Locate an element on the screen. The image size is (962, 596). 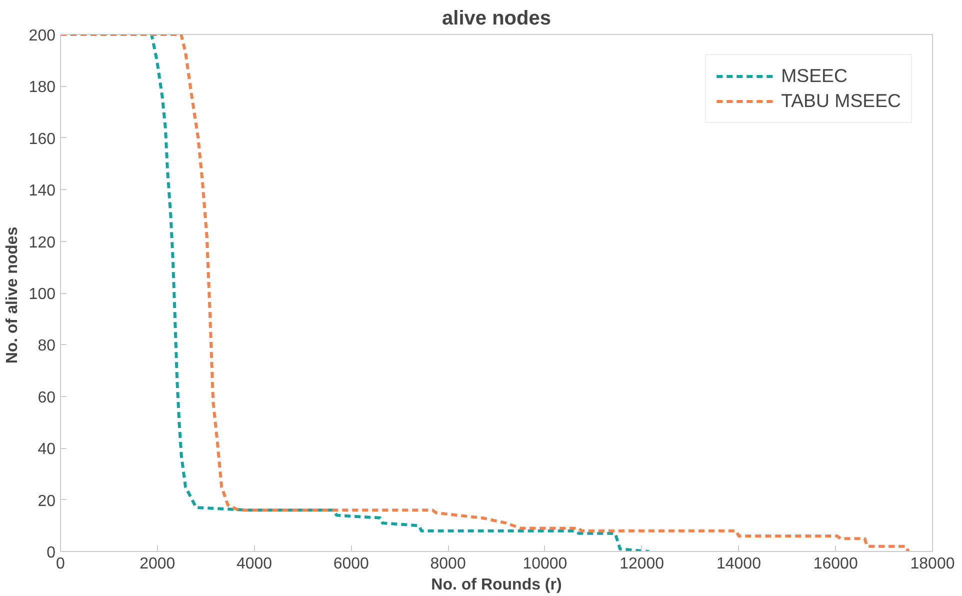
x-tick-label: 12000 is located at coordinates (642, 564).